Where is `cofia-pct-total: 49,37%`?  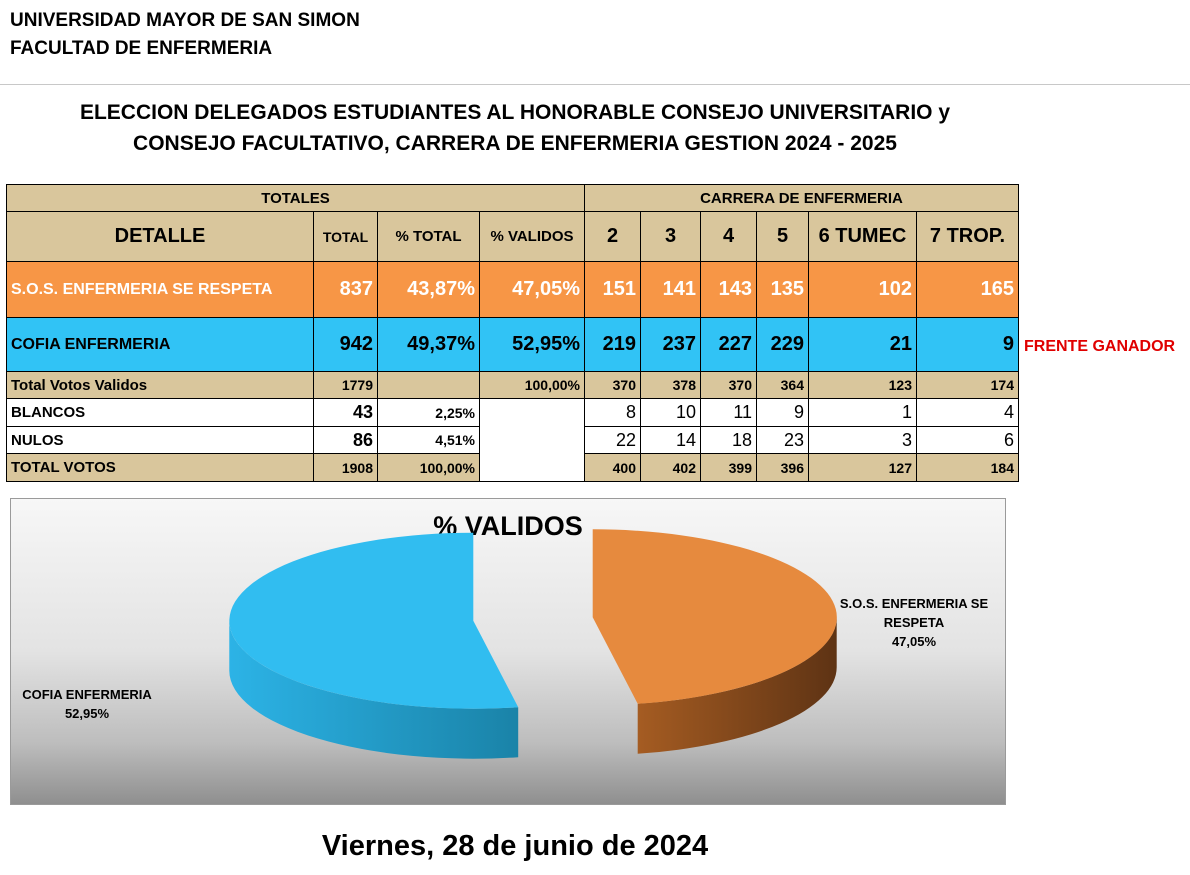
cofia-pct-total: 49,37% is located at coordinates (428, 344).